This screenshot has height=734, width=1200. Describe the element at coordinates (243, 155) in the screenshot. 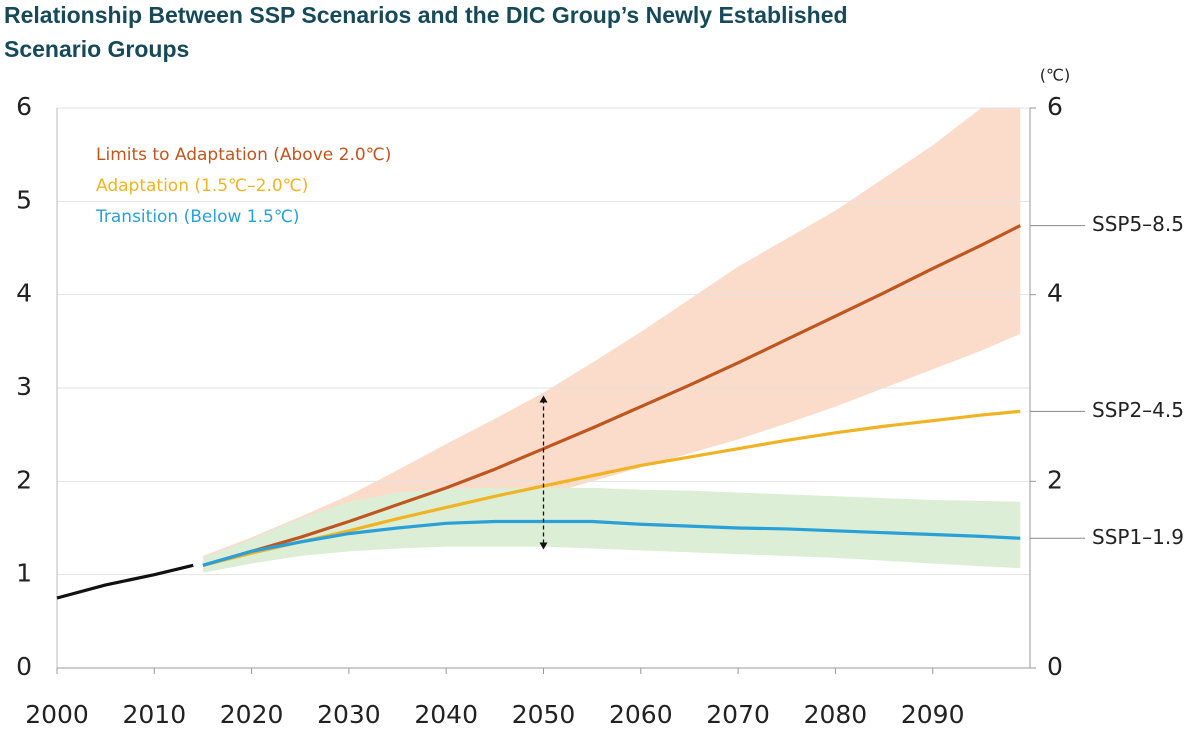

I see `legend-entry: Limits to Adaptation (Above 2.0℃)` at that location.